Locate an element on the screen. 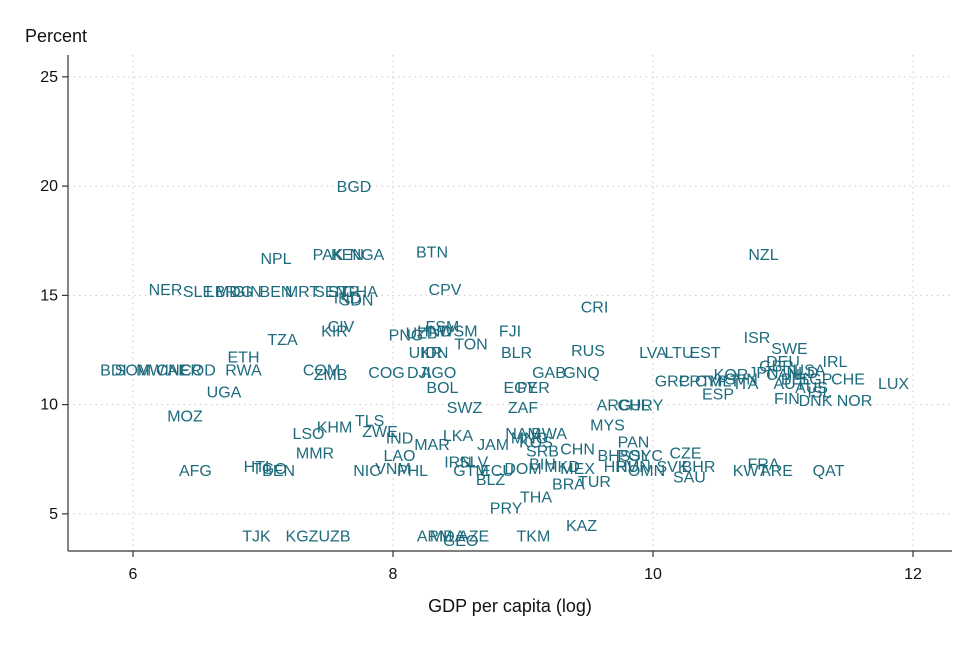 This screenshot has width=975, height=648. data-point-arm: ARM is located at coordinates (435, 537).